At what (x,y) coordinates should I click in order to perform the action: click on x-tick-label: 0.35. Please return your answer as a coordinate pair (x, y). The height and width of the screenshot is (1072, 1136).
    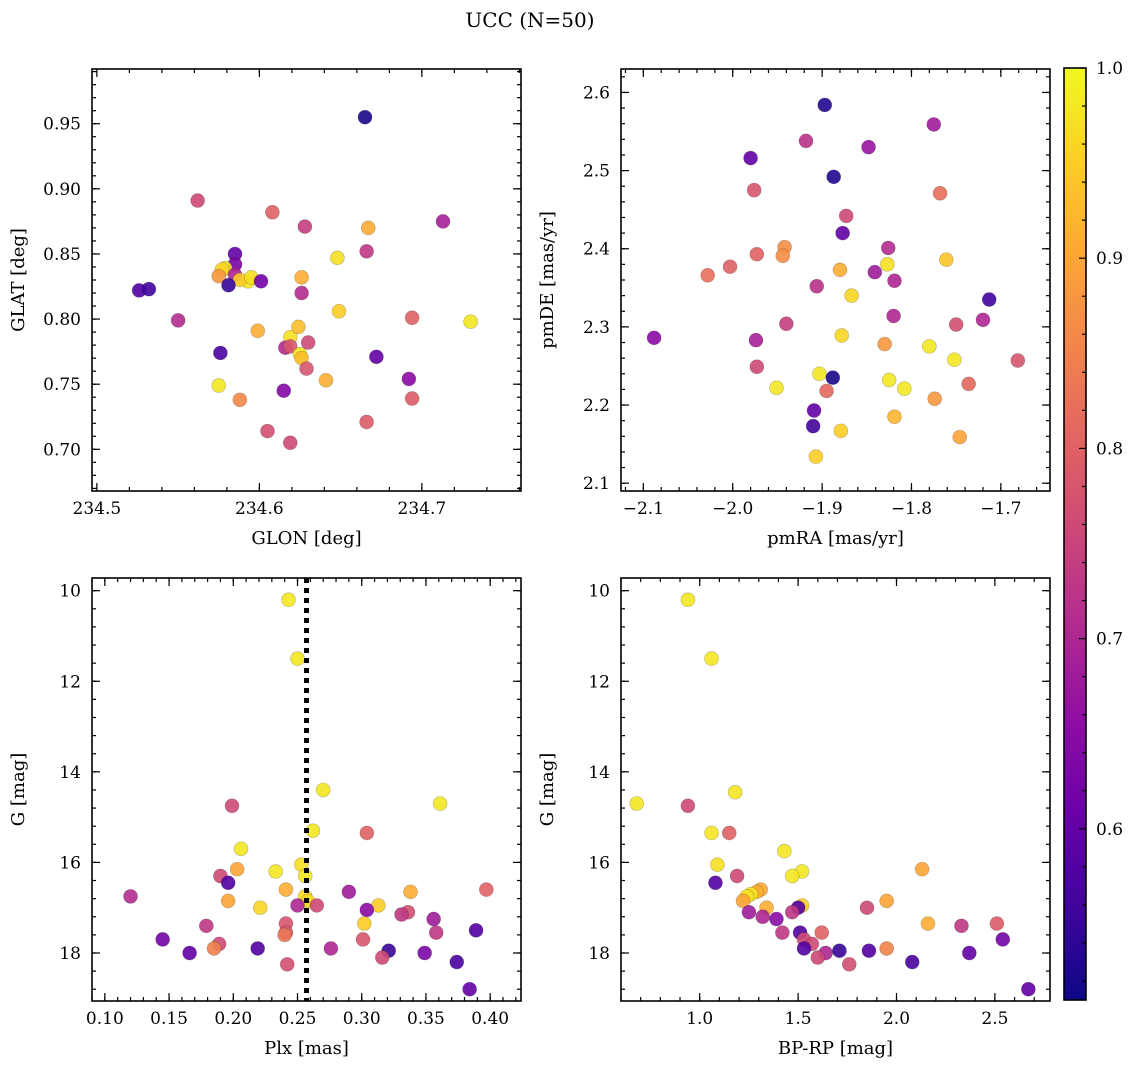
    Looking at the image, I should click on (426, 1019).